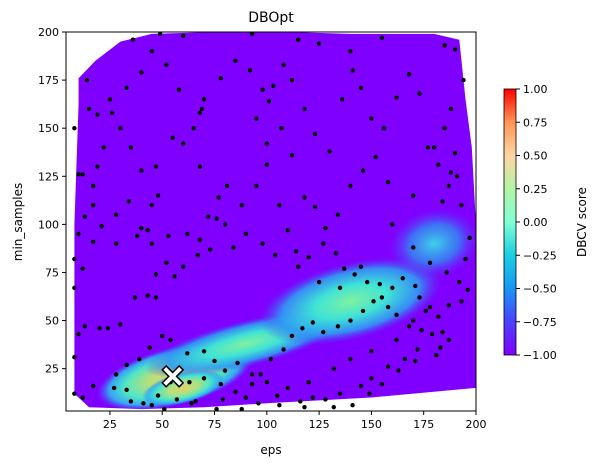  What do you see at coordinates (48, 176) in the screenshot?
I see `y-tick-label: 125` at bounding box center [48, 176].